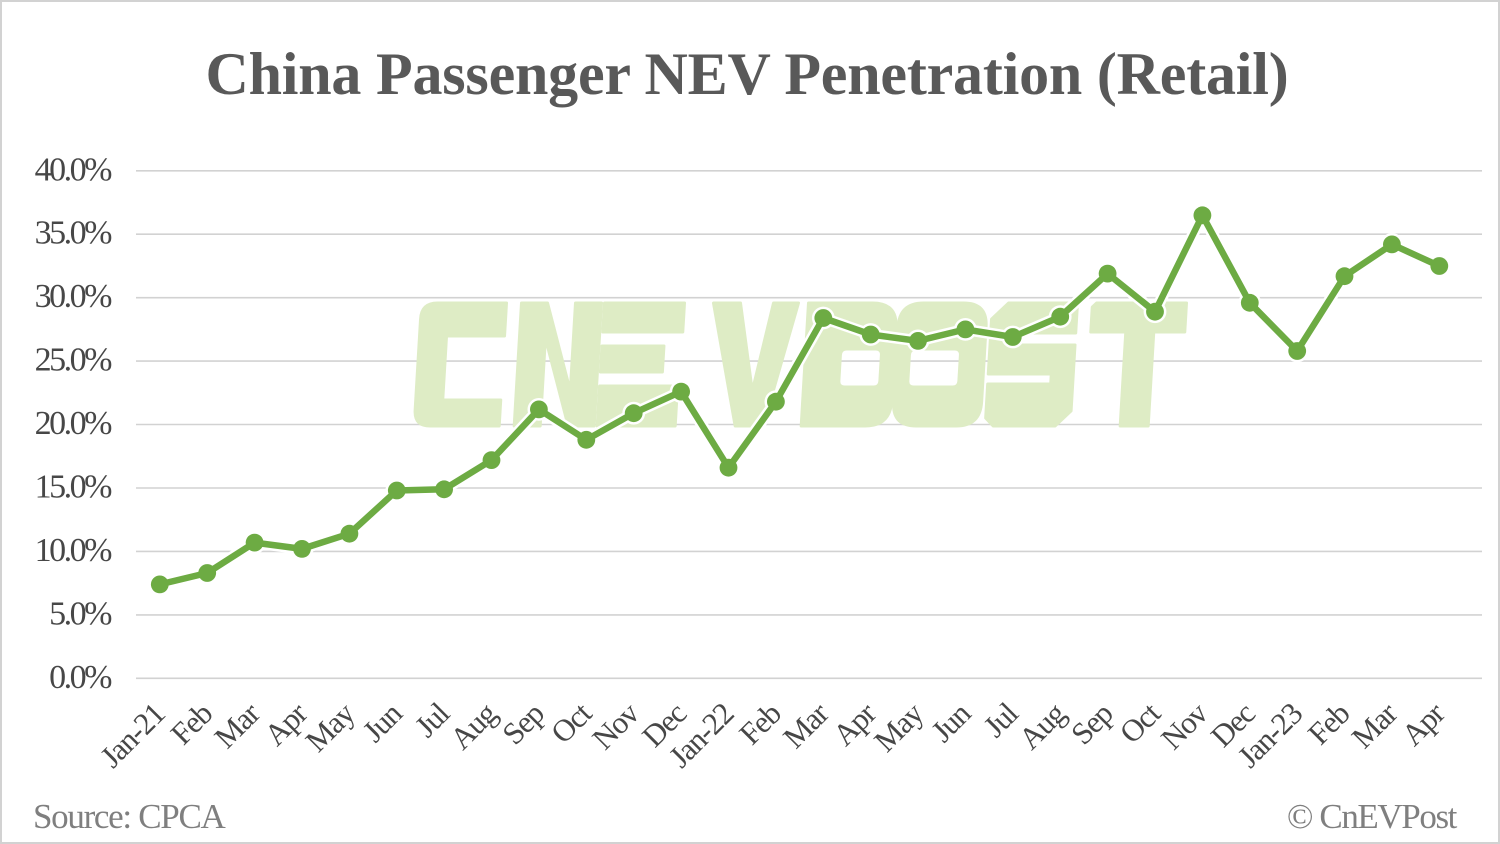 The image size is (1500, 844). What do you see at coordinates (74, 550) in the screenshot?
I see `svg-text: 10.0%` at bounding box center [74, 550].